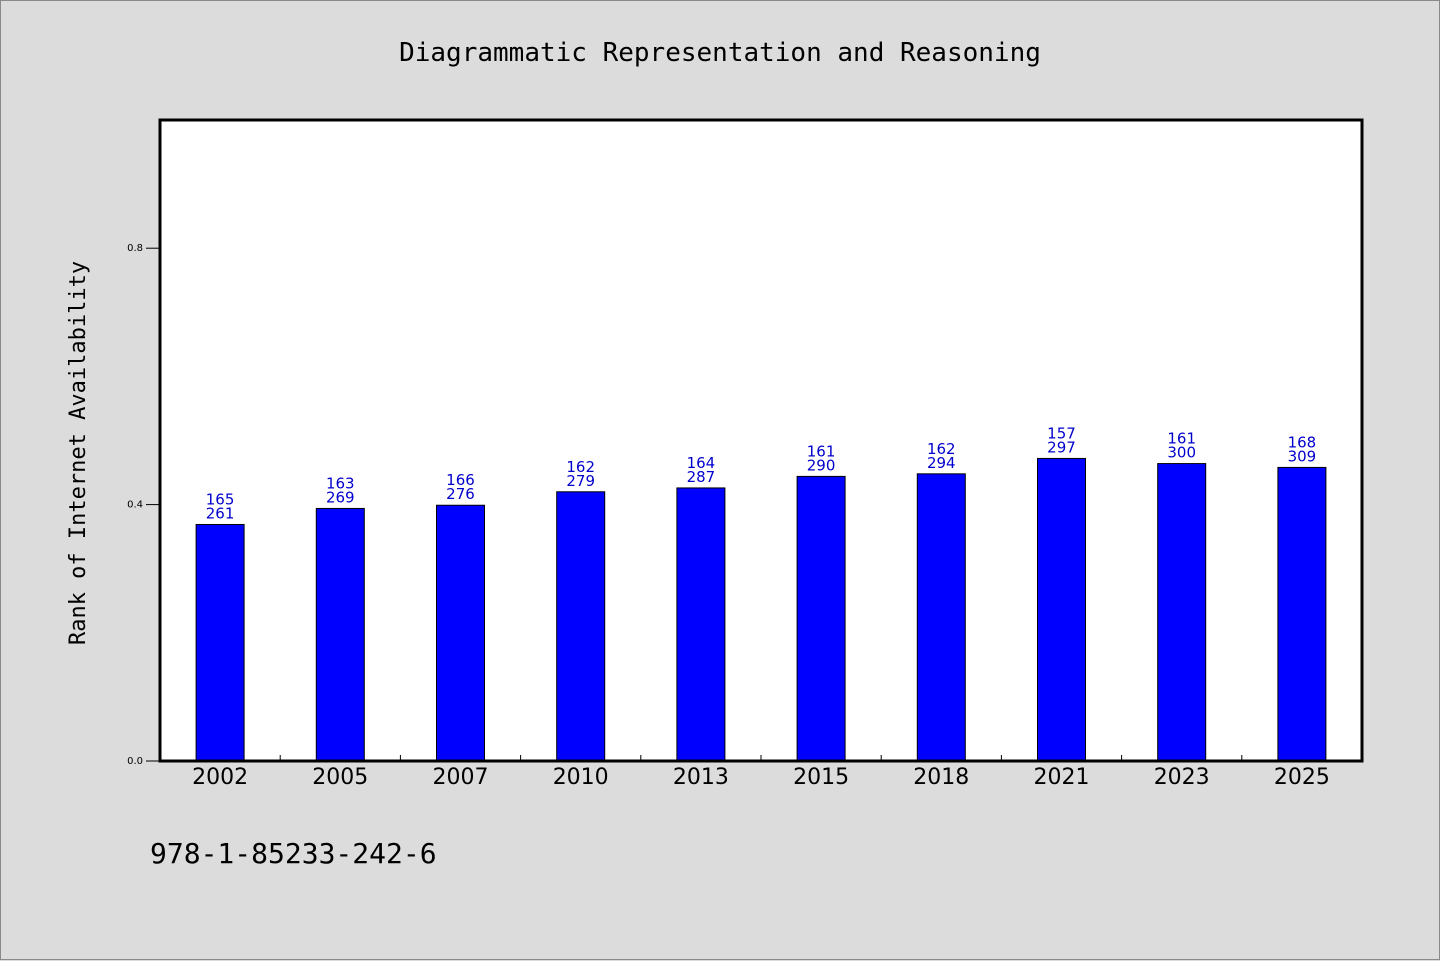 Image resolution: width=1440 pixels, height=961 pixels. Describe the element at coordinates (135, 505) in the screenshot. I see `y-tick-label: 0.4` at that location.